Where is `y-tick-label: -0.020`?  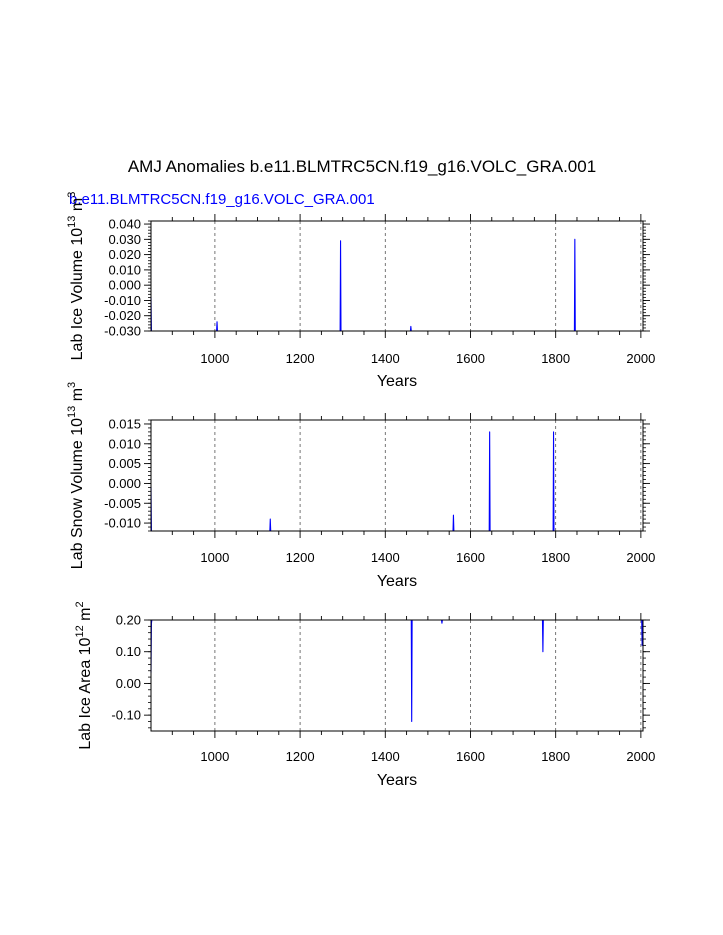
y-tick-label: -0.020 is located at coordinates (122, 315).